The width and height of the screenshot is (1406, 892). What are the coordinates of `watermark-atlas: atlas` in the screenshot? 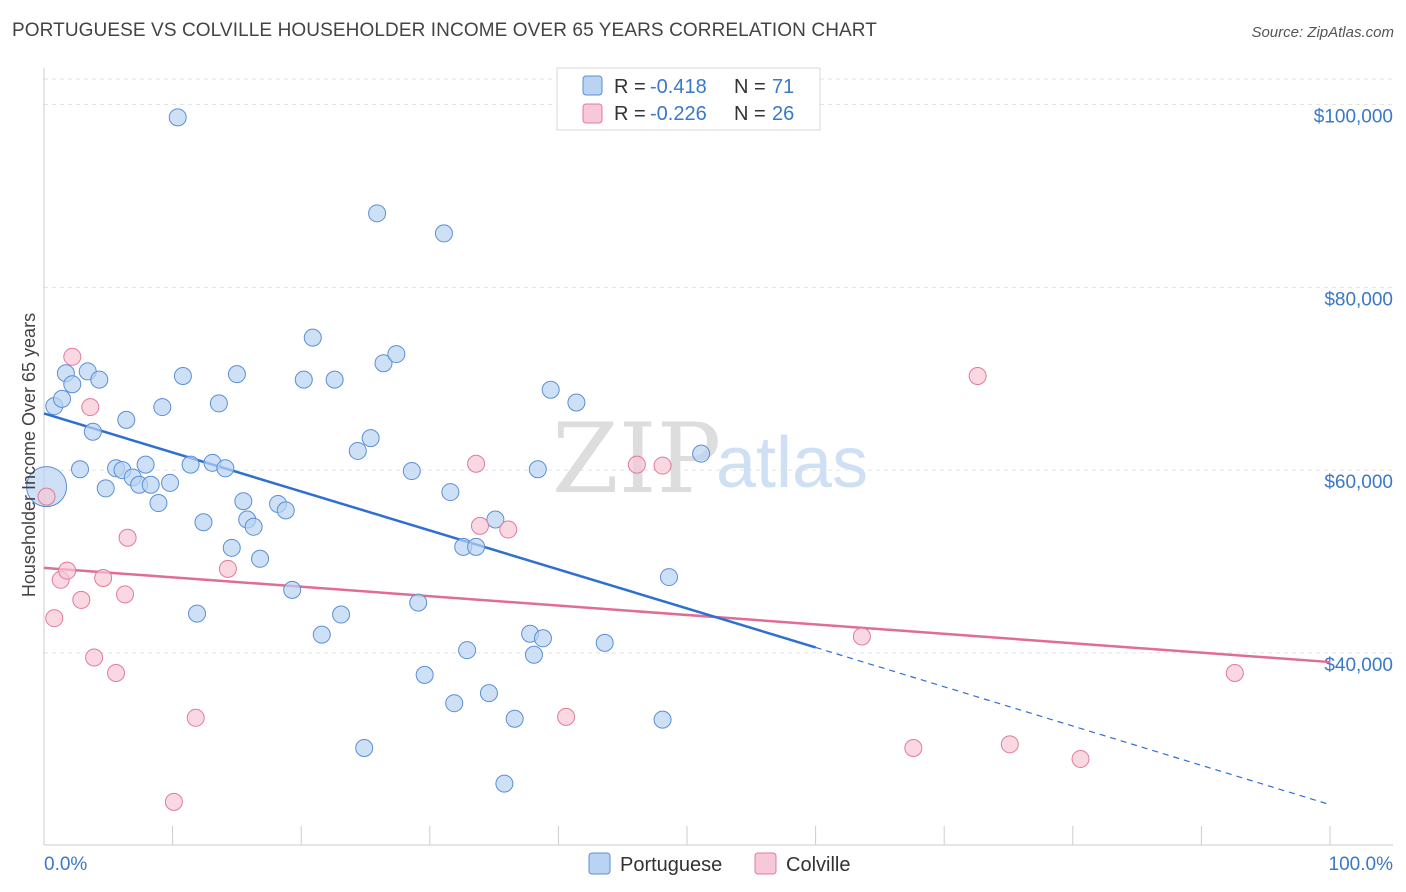 It's located at (792, 463).